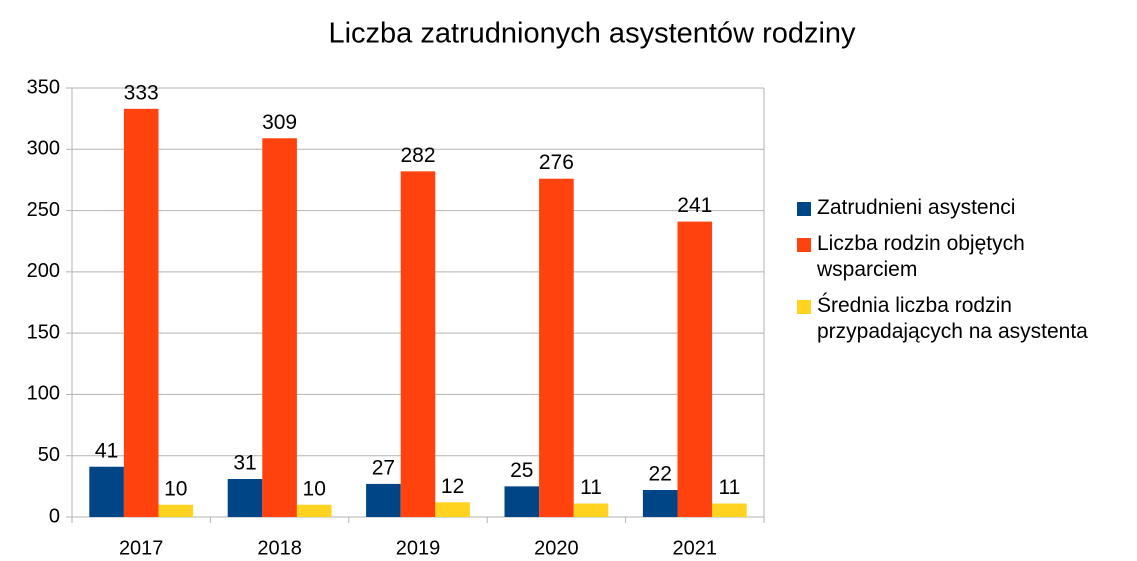  I want to click on value-label: 241, so click(694, 205).